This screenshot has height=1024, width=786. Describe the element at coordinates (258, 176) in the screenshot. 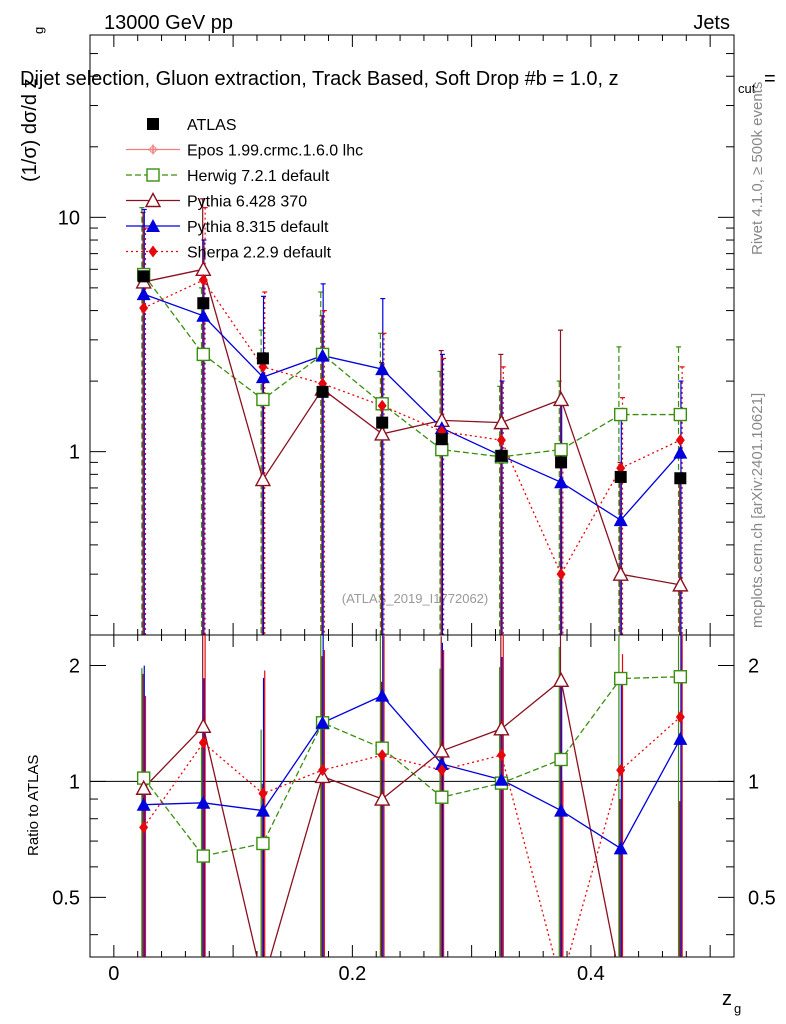

I see `legend-label-2: Herwig 7.2.1 default` at that location.